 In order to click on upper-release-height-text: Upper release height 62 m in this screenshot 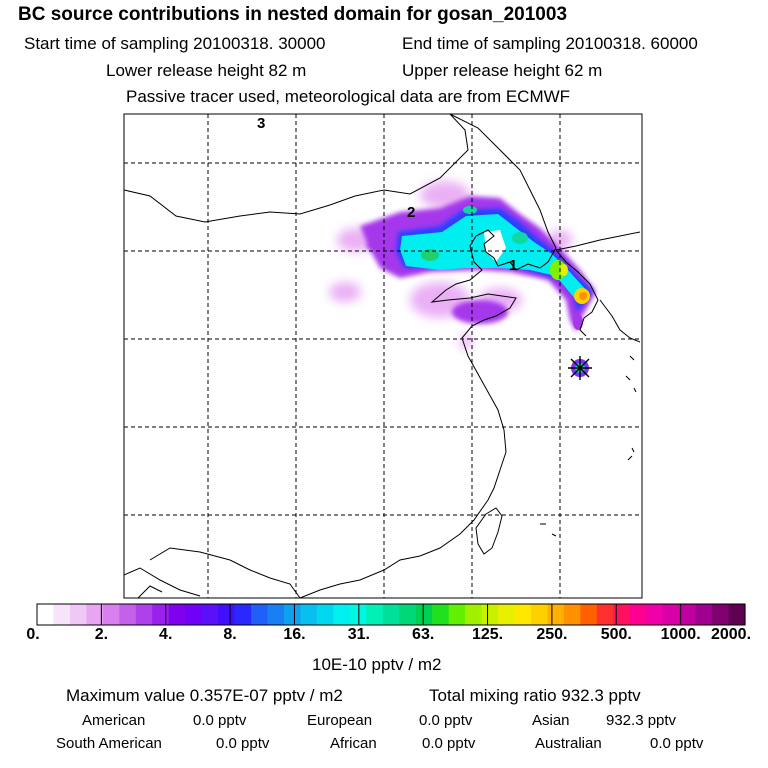, I will do `click(502, 70)`.